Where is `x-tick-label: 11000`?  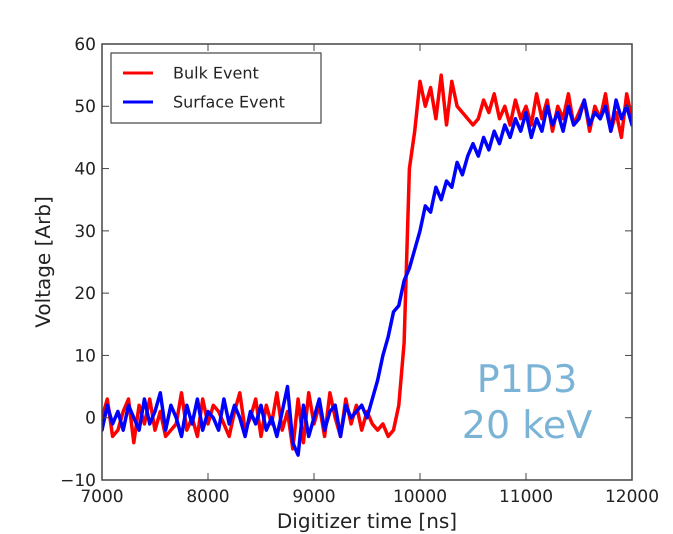
x-tick-label: 11000 is located at coordinates (526, 497).